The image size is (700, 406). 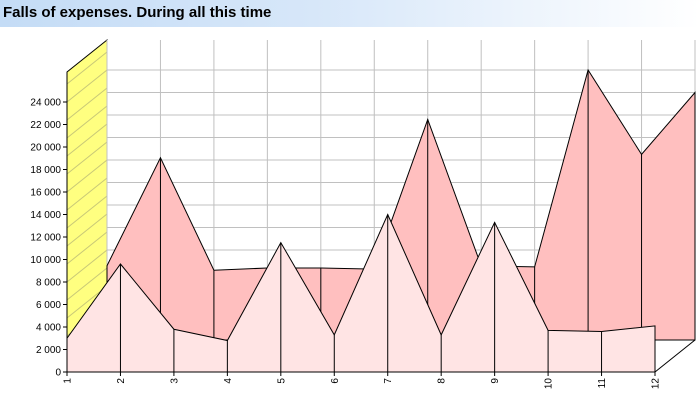 What do you see at coordinates (48, 328) in the screenshot?
I see `y-tick-label: 4 000` at bounding box center [48, 328].